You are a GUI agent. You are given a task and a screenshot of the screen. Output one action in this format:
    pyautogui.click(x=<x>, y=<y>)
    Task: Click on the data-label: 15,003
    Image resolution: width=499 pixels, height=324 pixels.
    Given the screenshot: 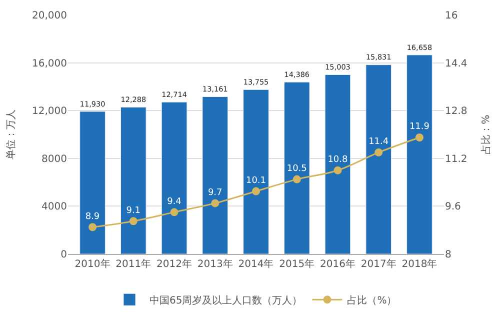 What is the action you would take?
    pyautogui.click(x=338, y=67)
    